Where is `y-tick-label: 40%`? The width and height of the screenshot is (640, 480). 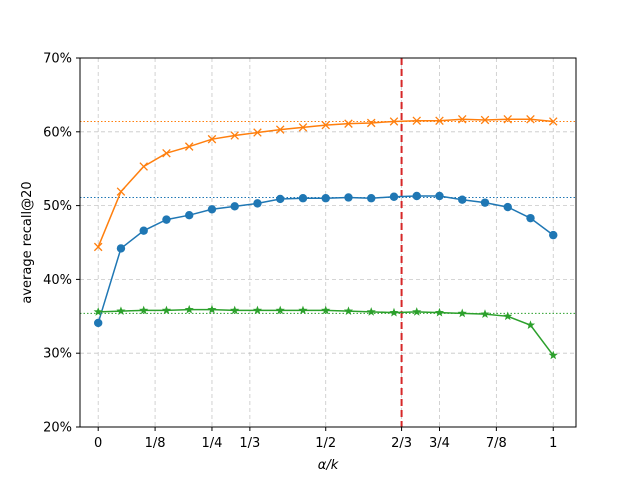 y-tick-label: 40% is located at coordinates (57, 280).